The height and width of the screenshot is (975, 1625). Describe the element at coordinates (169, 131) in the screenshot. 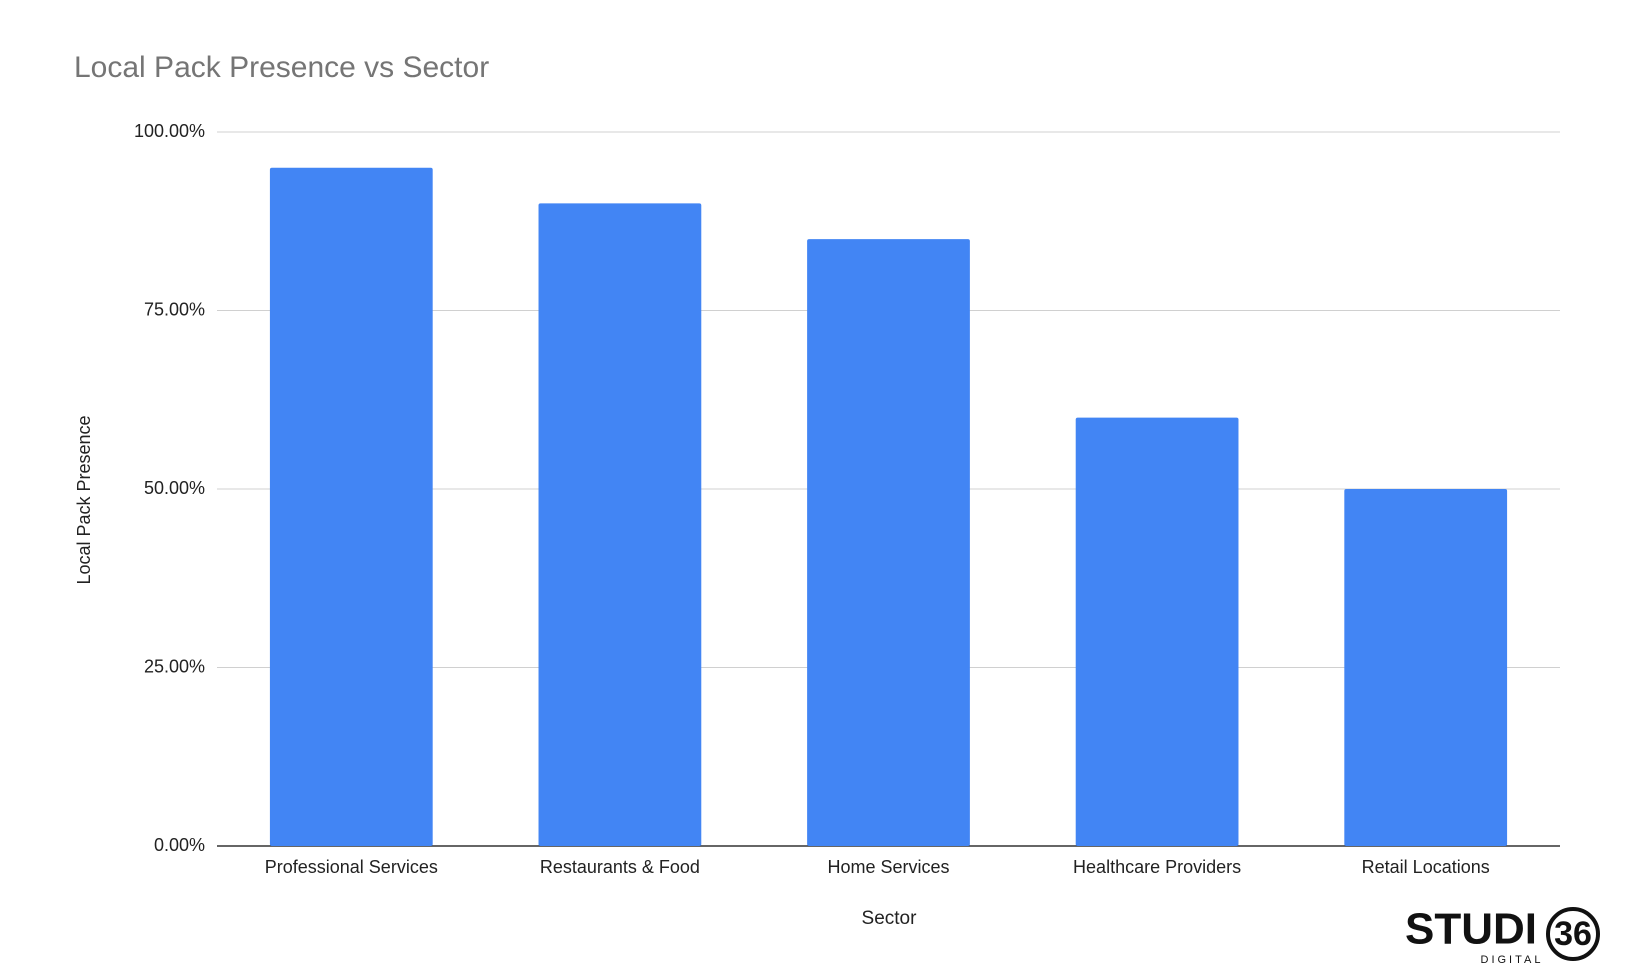

I see `y-tick-label: 100.00%` at that location.